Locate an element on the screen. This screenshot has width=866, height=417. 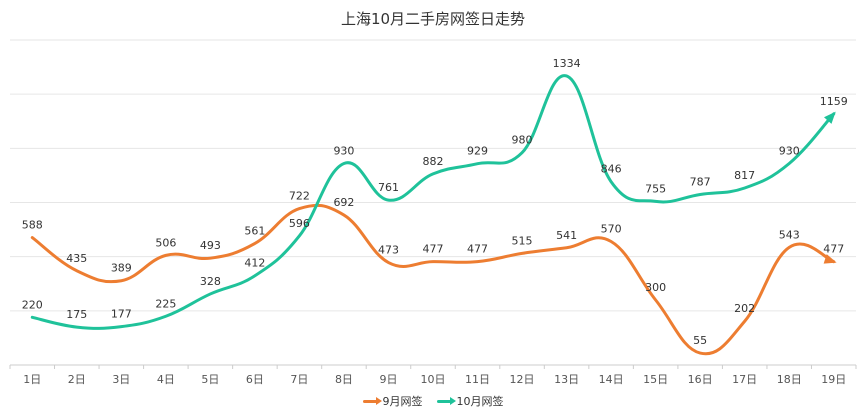
x-tick-label: 16日 is located at coordinates (700, 379).